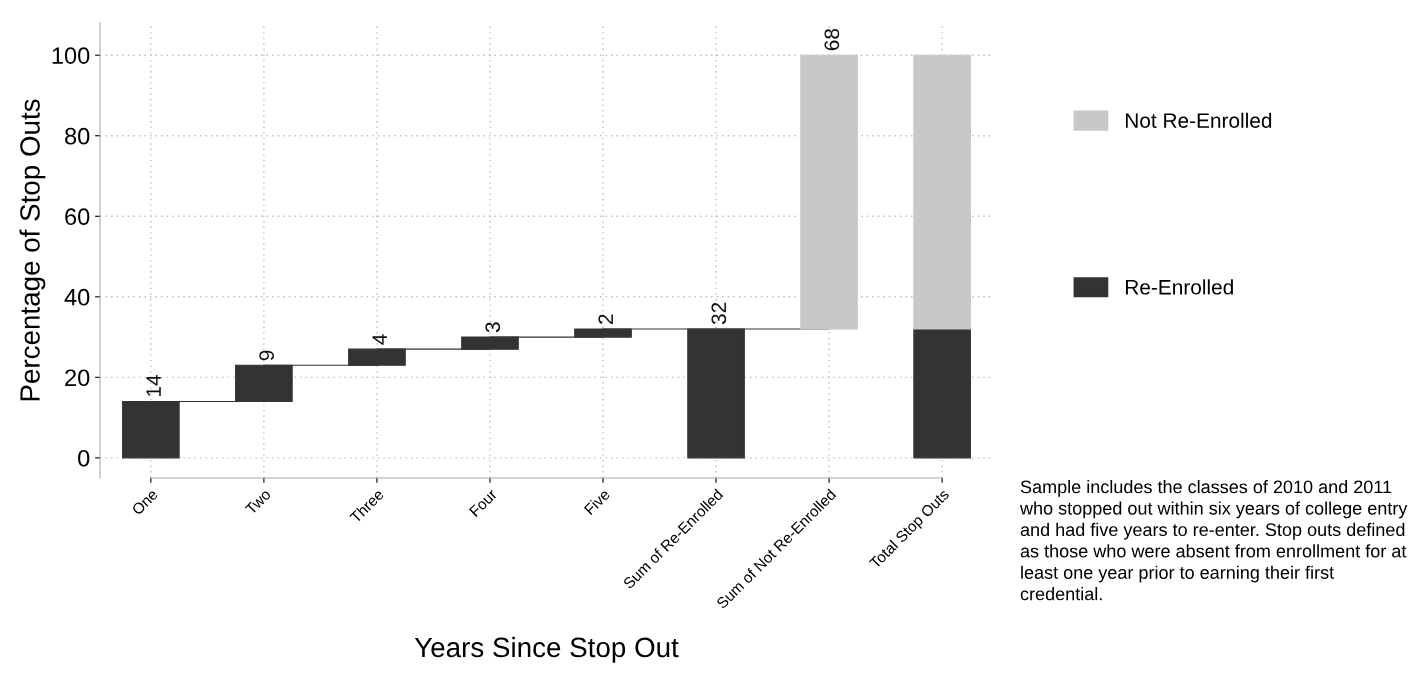 The image size is (1422, 690). Describe the element at coordinates (1198, 120) in the screenshot. I see `legend-label: Not Re-Enrolled` at that location.